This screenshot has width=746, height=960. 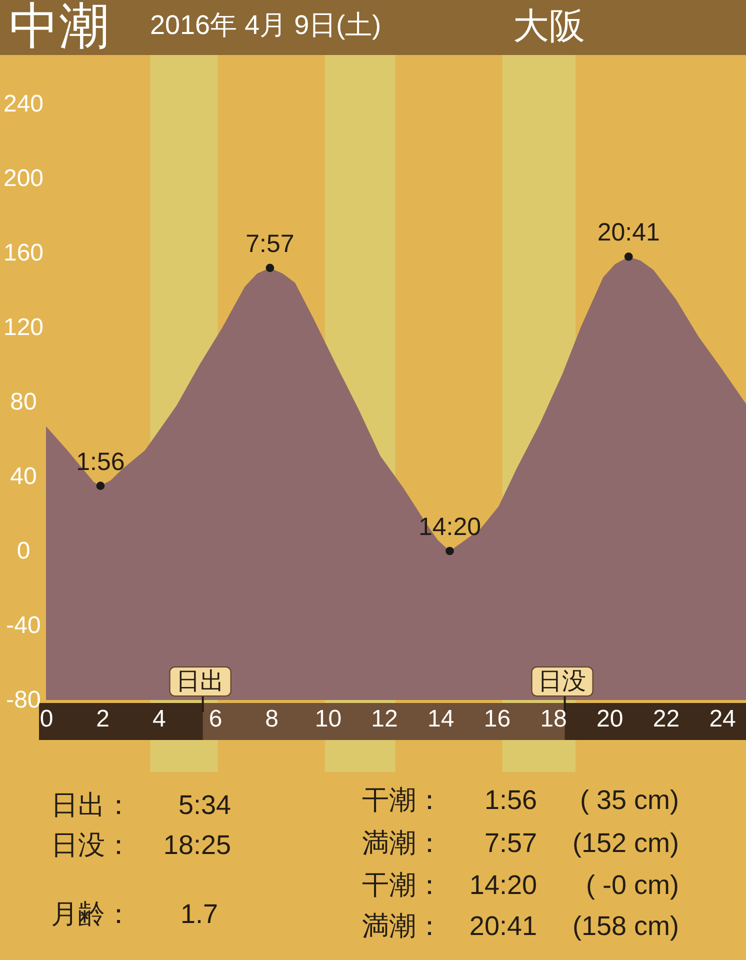 I want to click on annotation: 7:57, so click(x=270, y=244).